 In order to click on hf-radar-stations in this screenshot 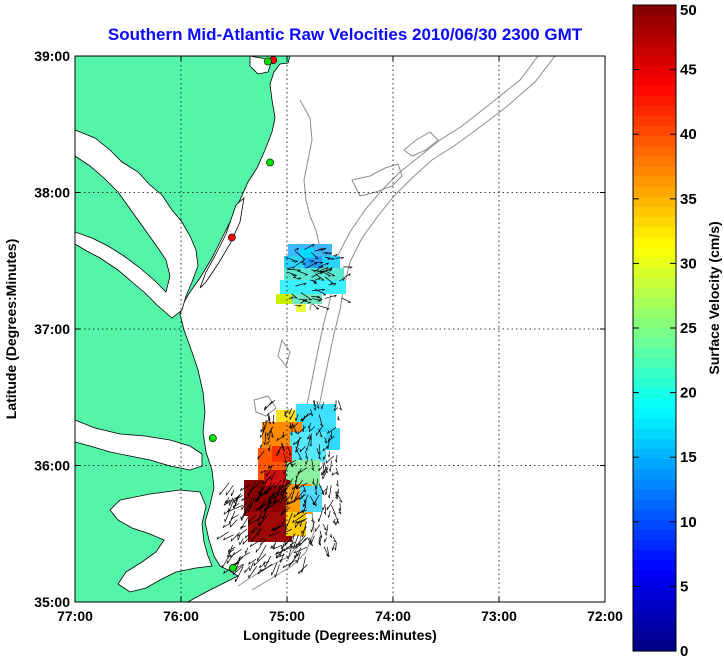, I will do `click(243, 314)`.